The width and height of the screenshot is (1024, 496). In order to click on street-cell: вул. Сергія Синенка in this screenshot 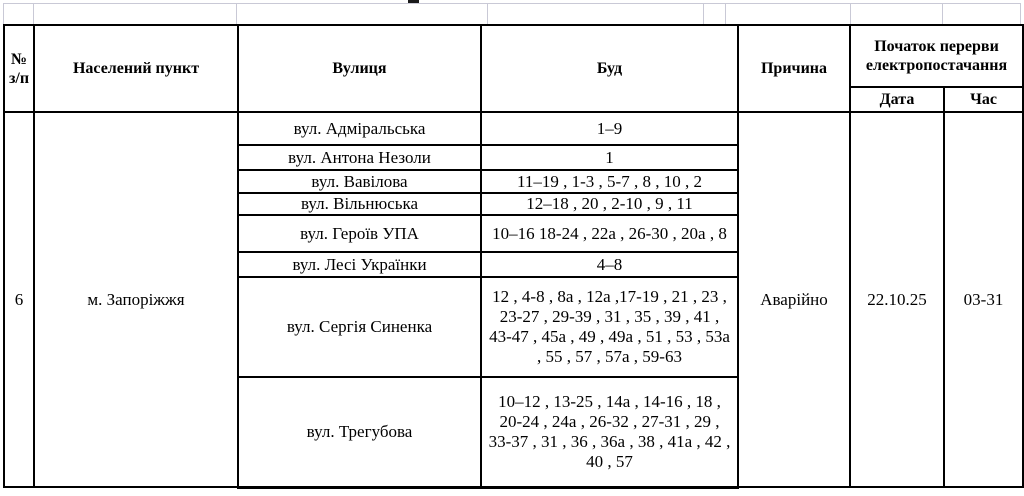, I will do `click(359, 327)`.